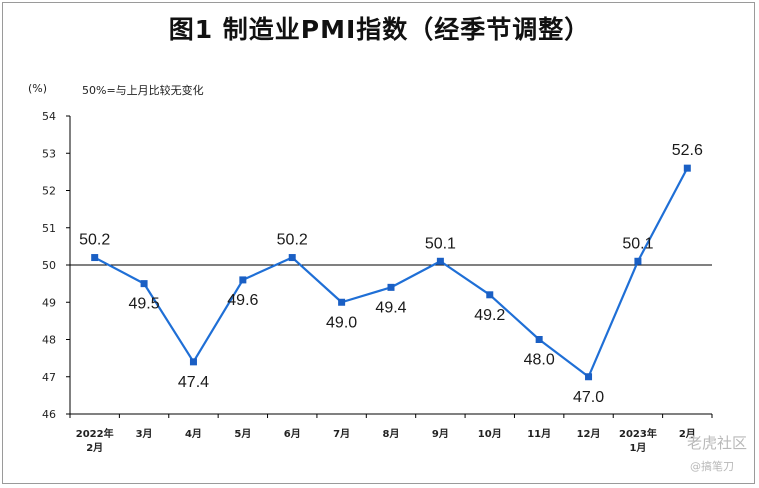  Describe the element at coordinates (242, 300) in the screenshot. I see `data-label: 49.6` at that location.